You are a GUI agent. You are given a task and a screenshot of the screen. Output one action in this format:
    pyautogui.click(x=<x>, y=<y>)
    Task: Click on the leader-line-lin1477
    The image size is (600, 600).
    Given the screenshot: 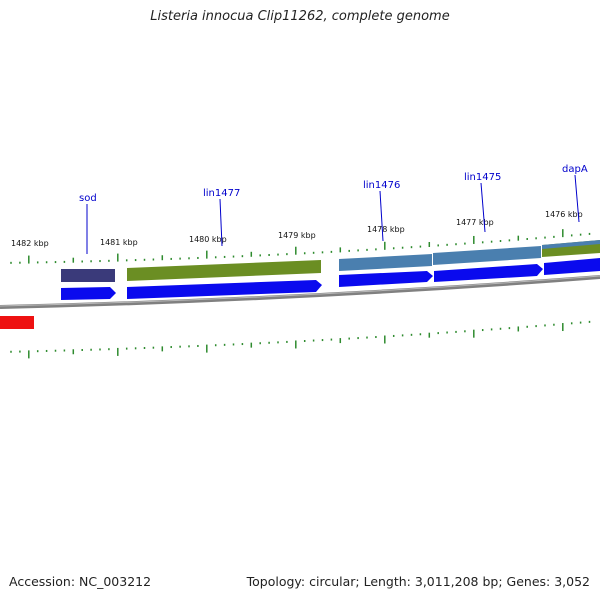 What is the action you would take?
    pyautogui.click(x=221, y=222)
    